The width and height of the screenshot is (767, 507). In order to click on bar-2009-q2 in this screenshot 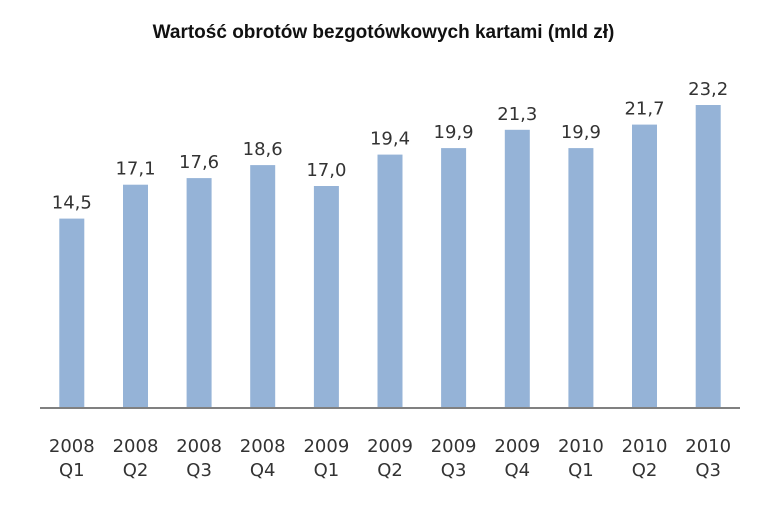, I will do `click(390, 281)`.